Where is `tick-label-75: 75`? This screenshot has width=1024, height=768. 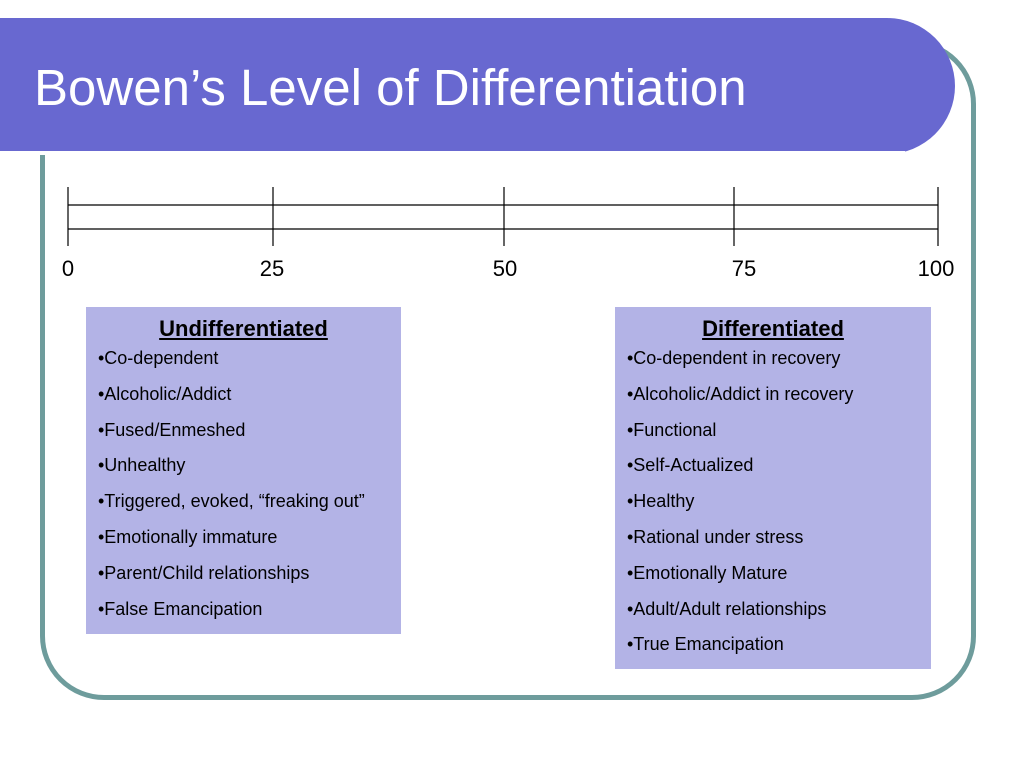
tick-label-75: 75 is located at coordinates (744, 268).